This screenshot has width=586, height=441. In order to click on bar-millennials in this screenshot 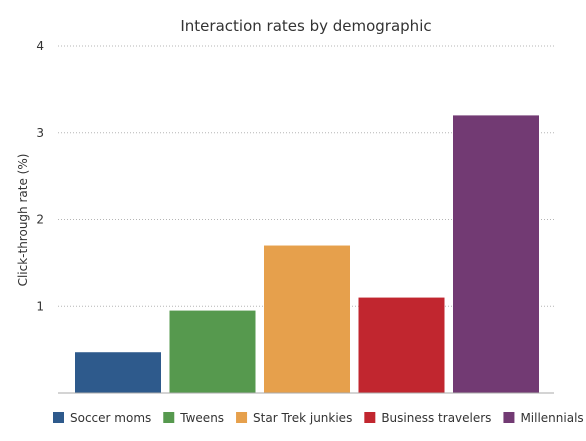, I will do `click(496, 254)`.